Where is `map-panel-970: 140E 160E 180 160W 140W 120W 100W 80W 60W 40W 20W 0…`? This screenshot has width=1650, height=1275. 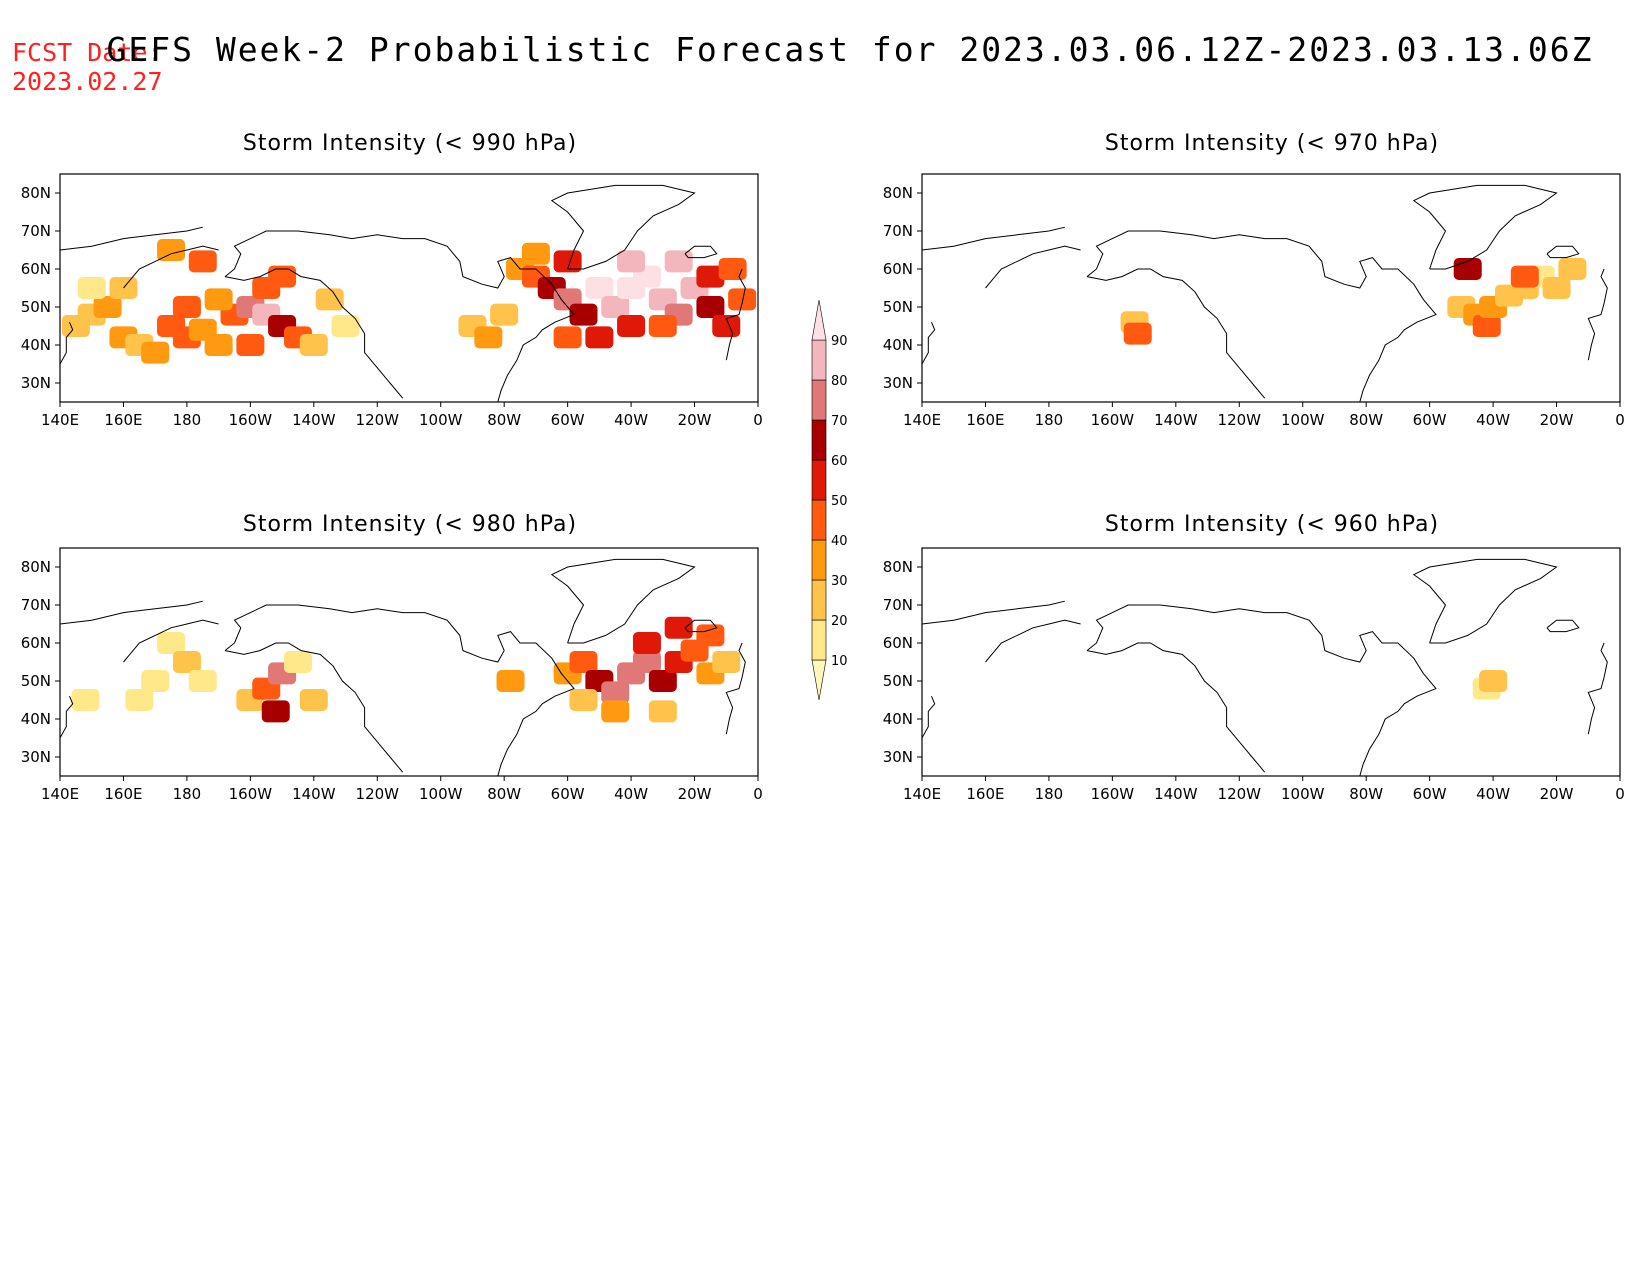 map-panel-970: 140E 160E 180 160W 140W 120W 100W 80W 60W 40W 20W 0… is located at coordinates (1254, 301).